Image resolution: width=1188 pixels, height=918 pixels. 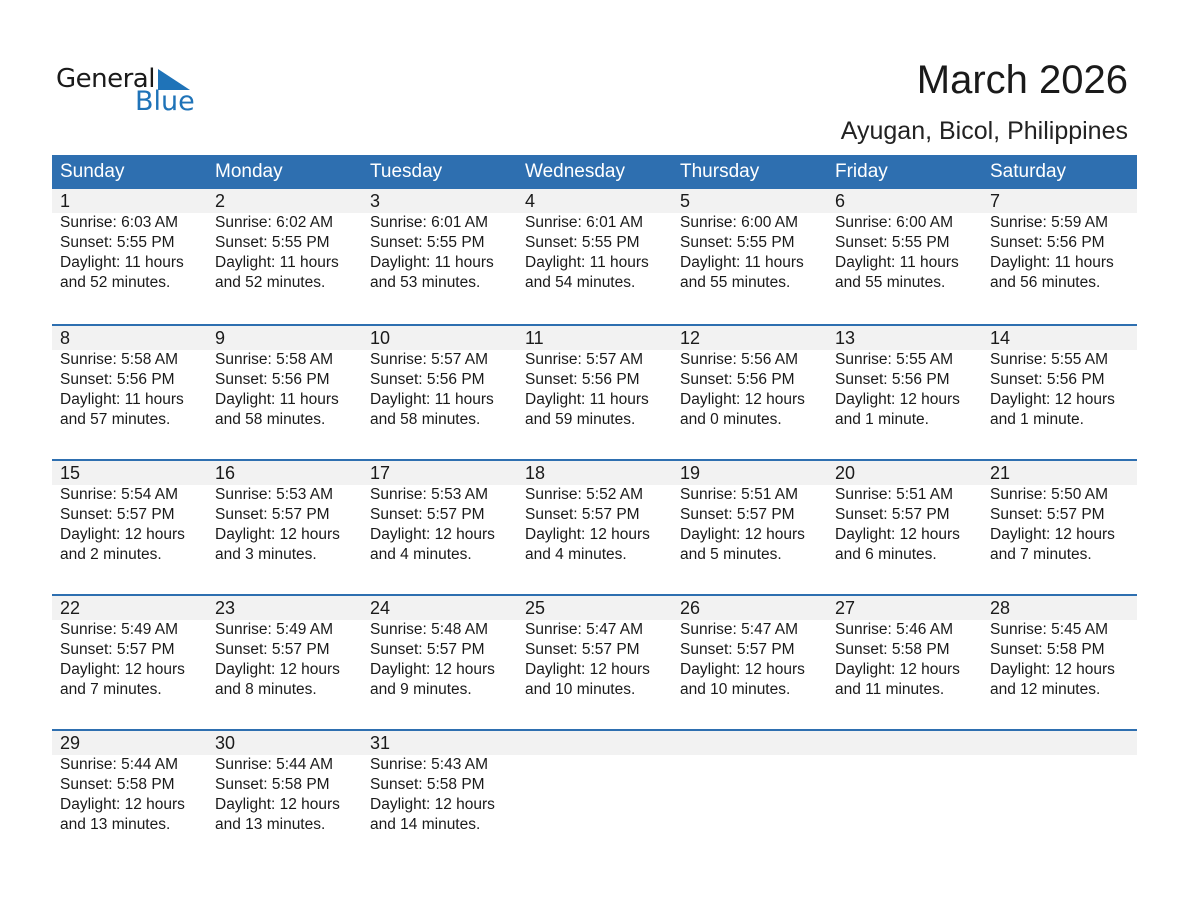 What do you see at coordinates (111, 554) in the screenshot?
I see `daylight-minutes-text: and 2 minutes.` at bounding box center [111, 554].